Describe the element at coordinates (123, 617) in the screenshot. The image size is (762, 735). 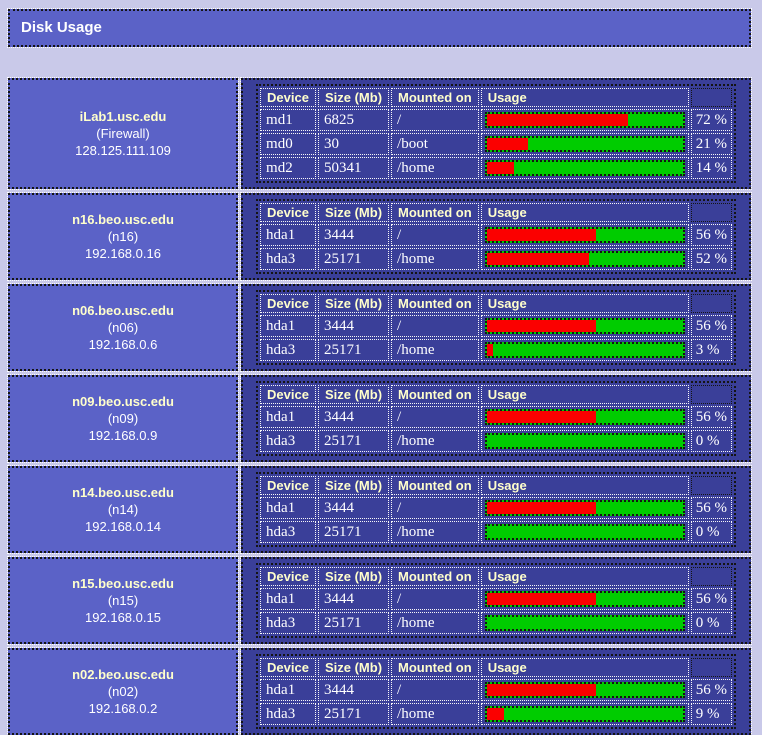
I see `host-ip-label: 192.168.0.15` at that location.